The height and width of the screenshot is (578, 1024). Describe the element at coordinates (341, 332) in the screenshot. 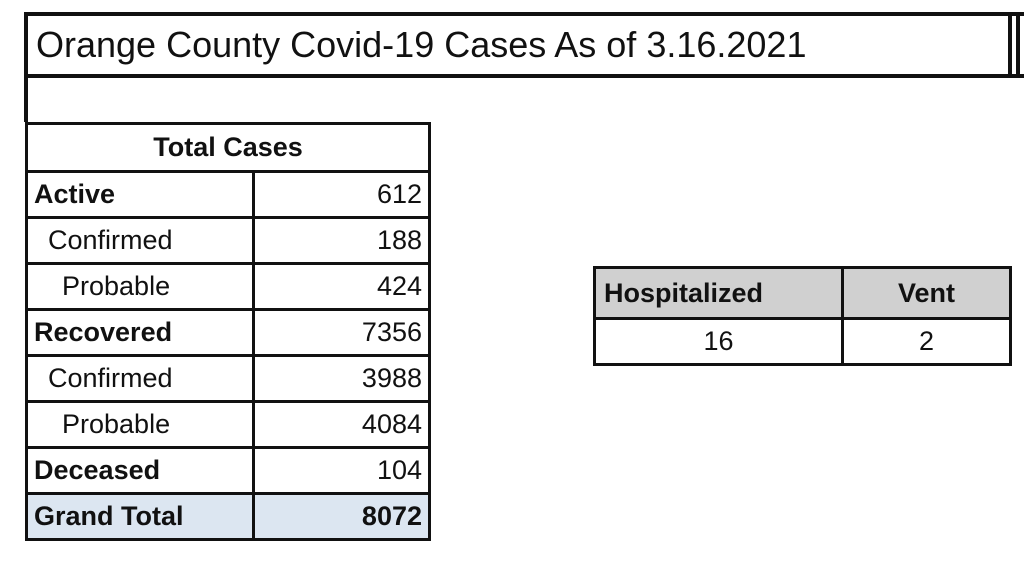

I see `row-value: 7356` at that location.